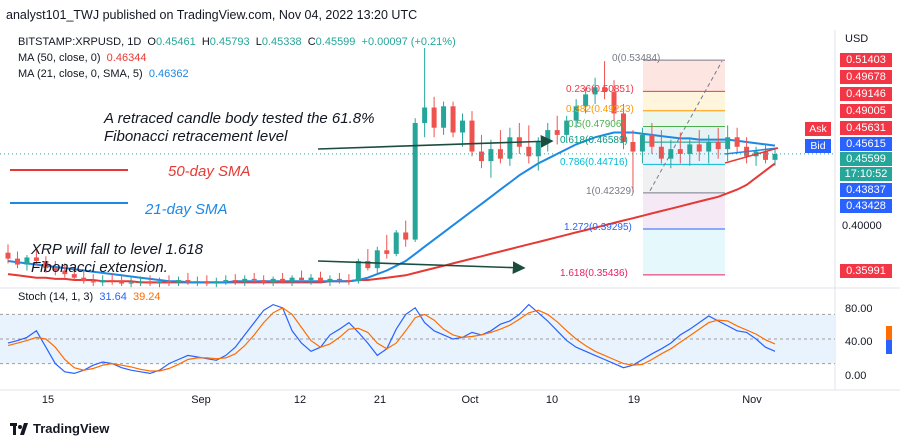 The height and width of the screenshot is (445, 900). I want to click on price-tag: 0.43837, so click(866, 190).